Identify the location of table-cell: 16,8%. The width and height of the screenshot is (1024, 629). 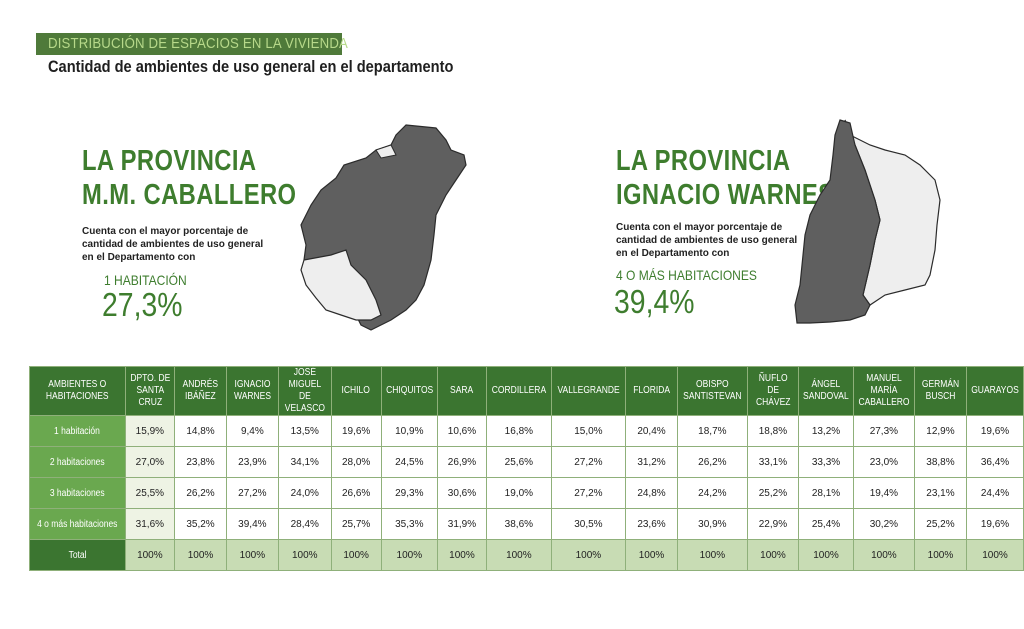
(518, 431).